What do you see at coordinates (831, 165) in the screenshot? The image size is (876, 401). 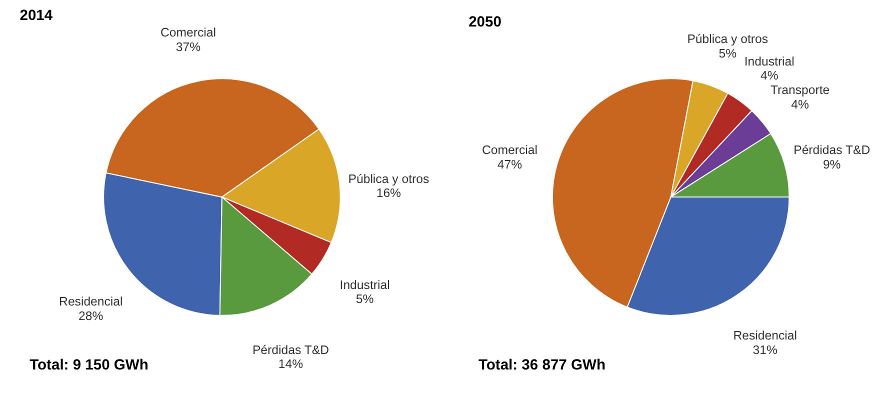 I see `data-label: 9%` at bounding box center [831, 165].